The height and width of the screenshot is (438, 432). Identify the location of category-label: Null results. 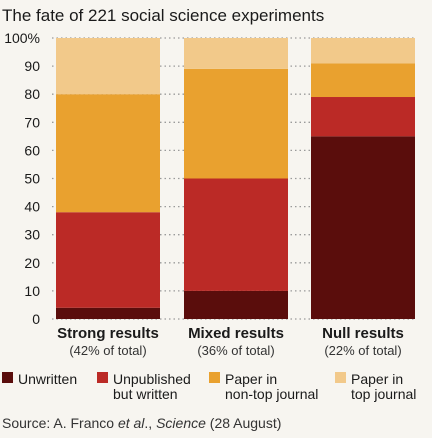
(363, 333).